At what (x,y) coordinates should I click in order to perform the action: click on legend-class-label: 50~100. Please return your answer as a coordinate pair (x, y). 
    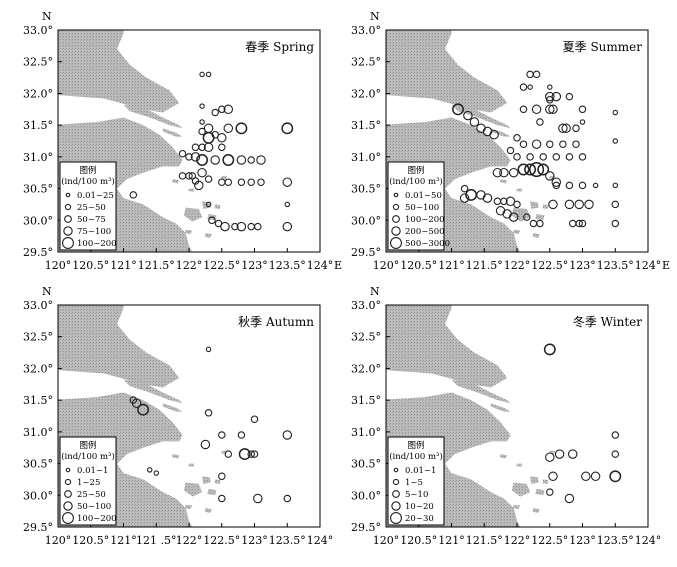
    Looking at the image, I should click on (94, 507).